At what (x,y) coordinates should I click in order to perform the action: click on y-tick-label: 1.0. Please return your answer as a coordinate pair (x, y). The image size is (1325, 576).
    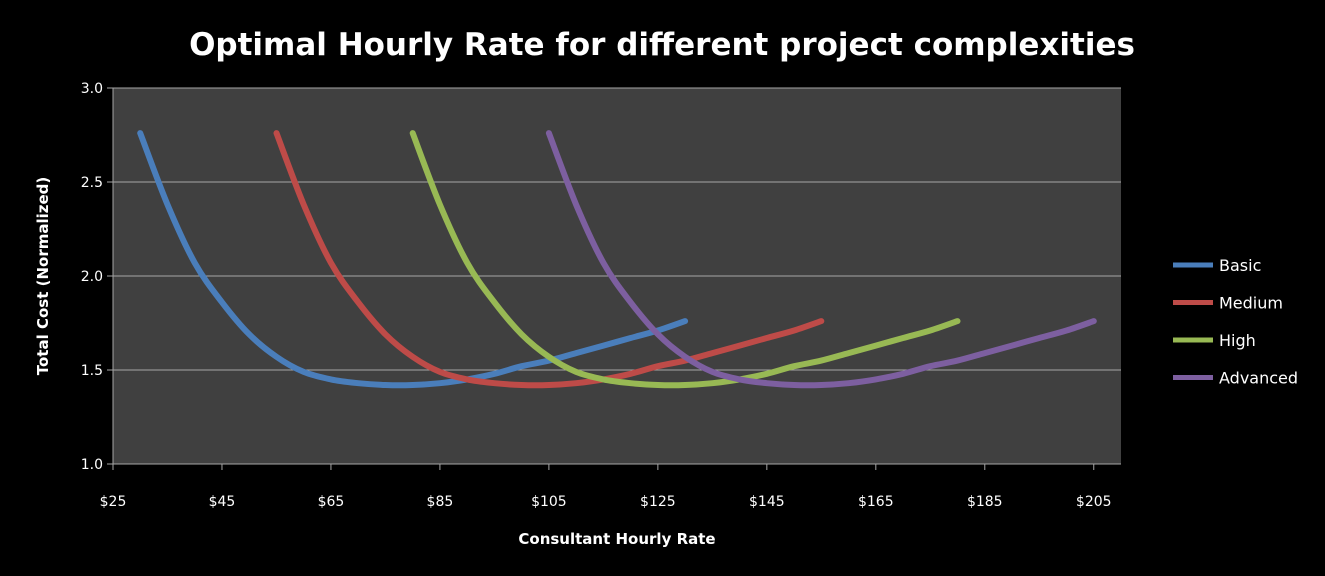
    Looking at the image, I should click on (92, 465).